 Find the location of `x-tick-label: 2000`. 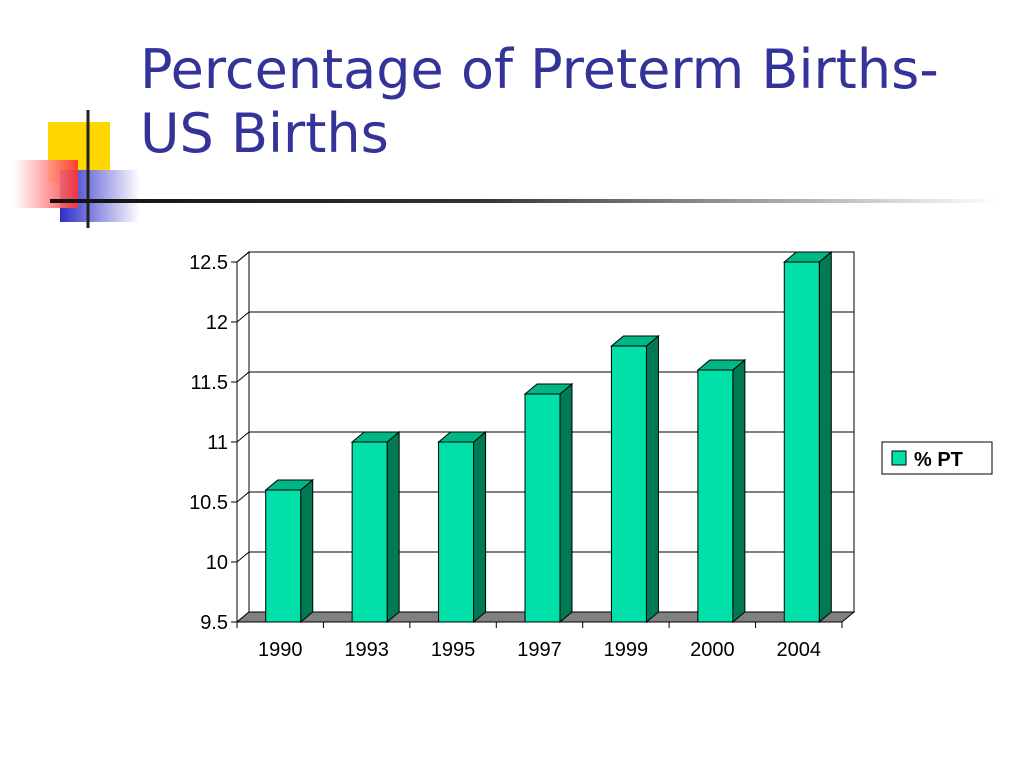

x-tick-label: 2000 is located at coordinates (712, 650).